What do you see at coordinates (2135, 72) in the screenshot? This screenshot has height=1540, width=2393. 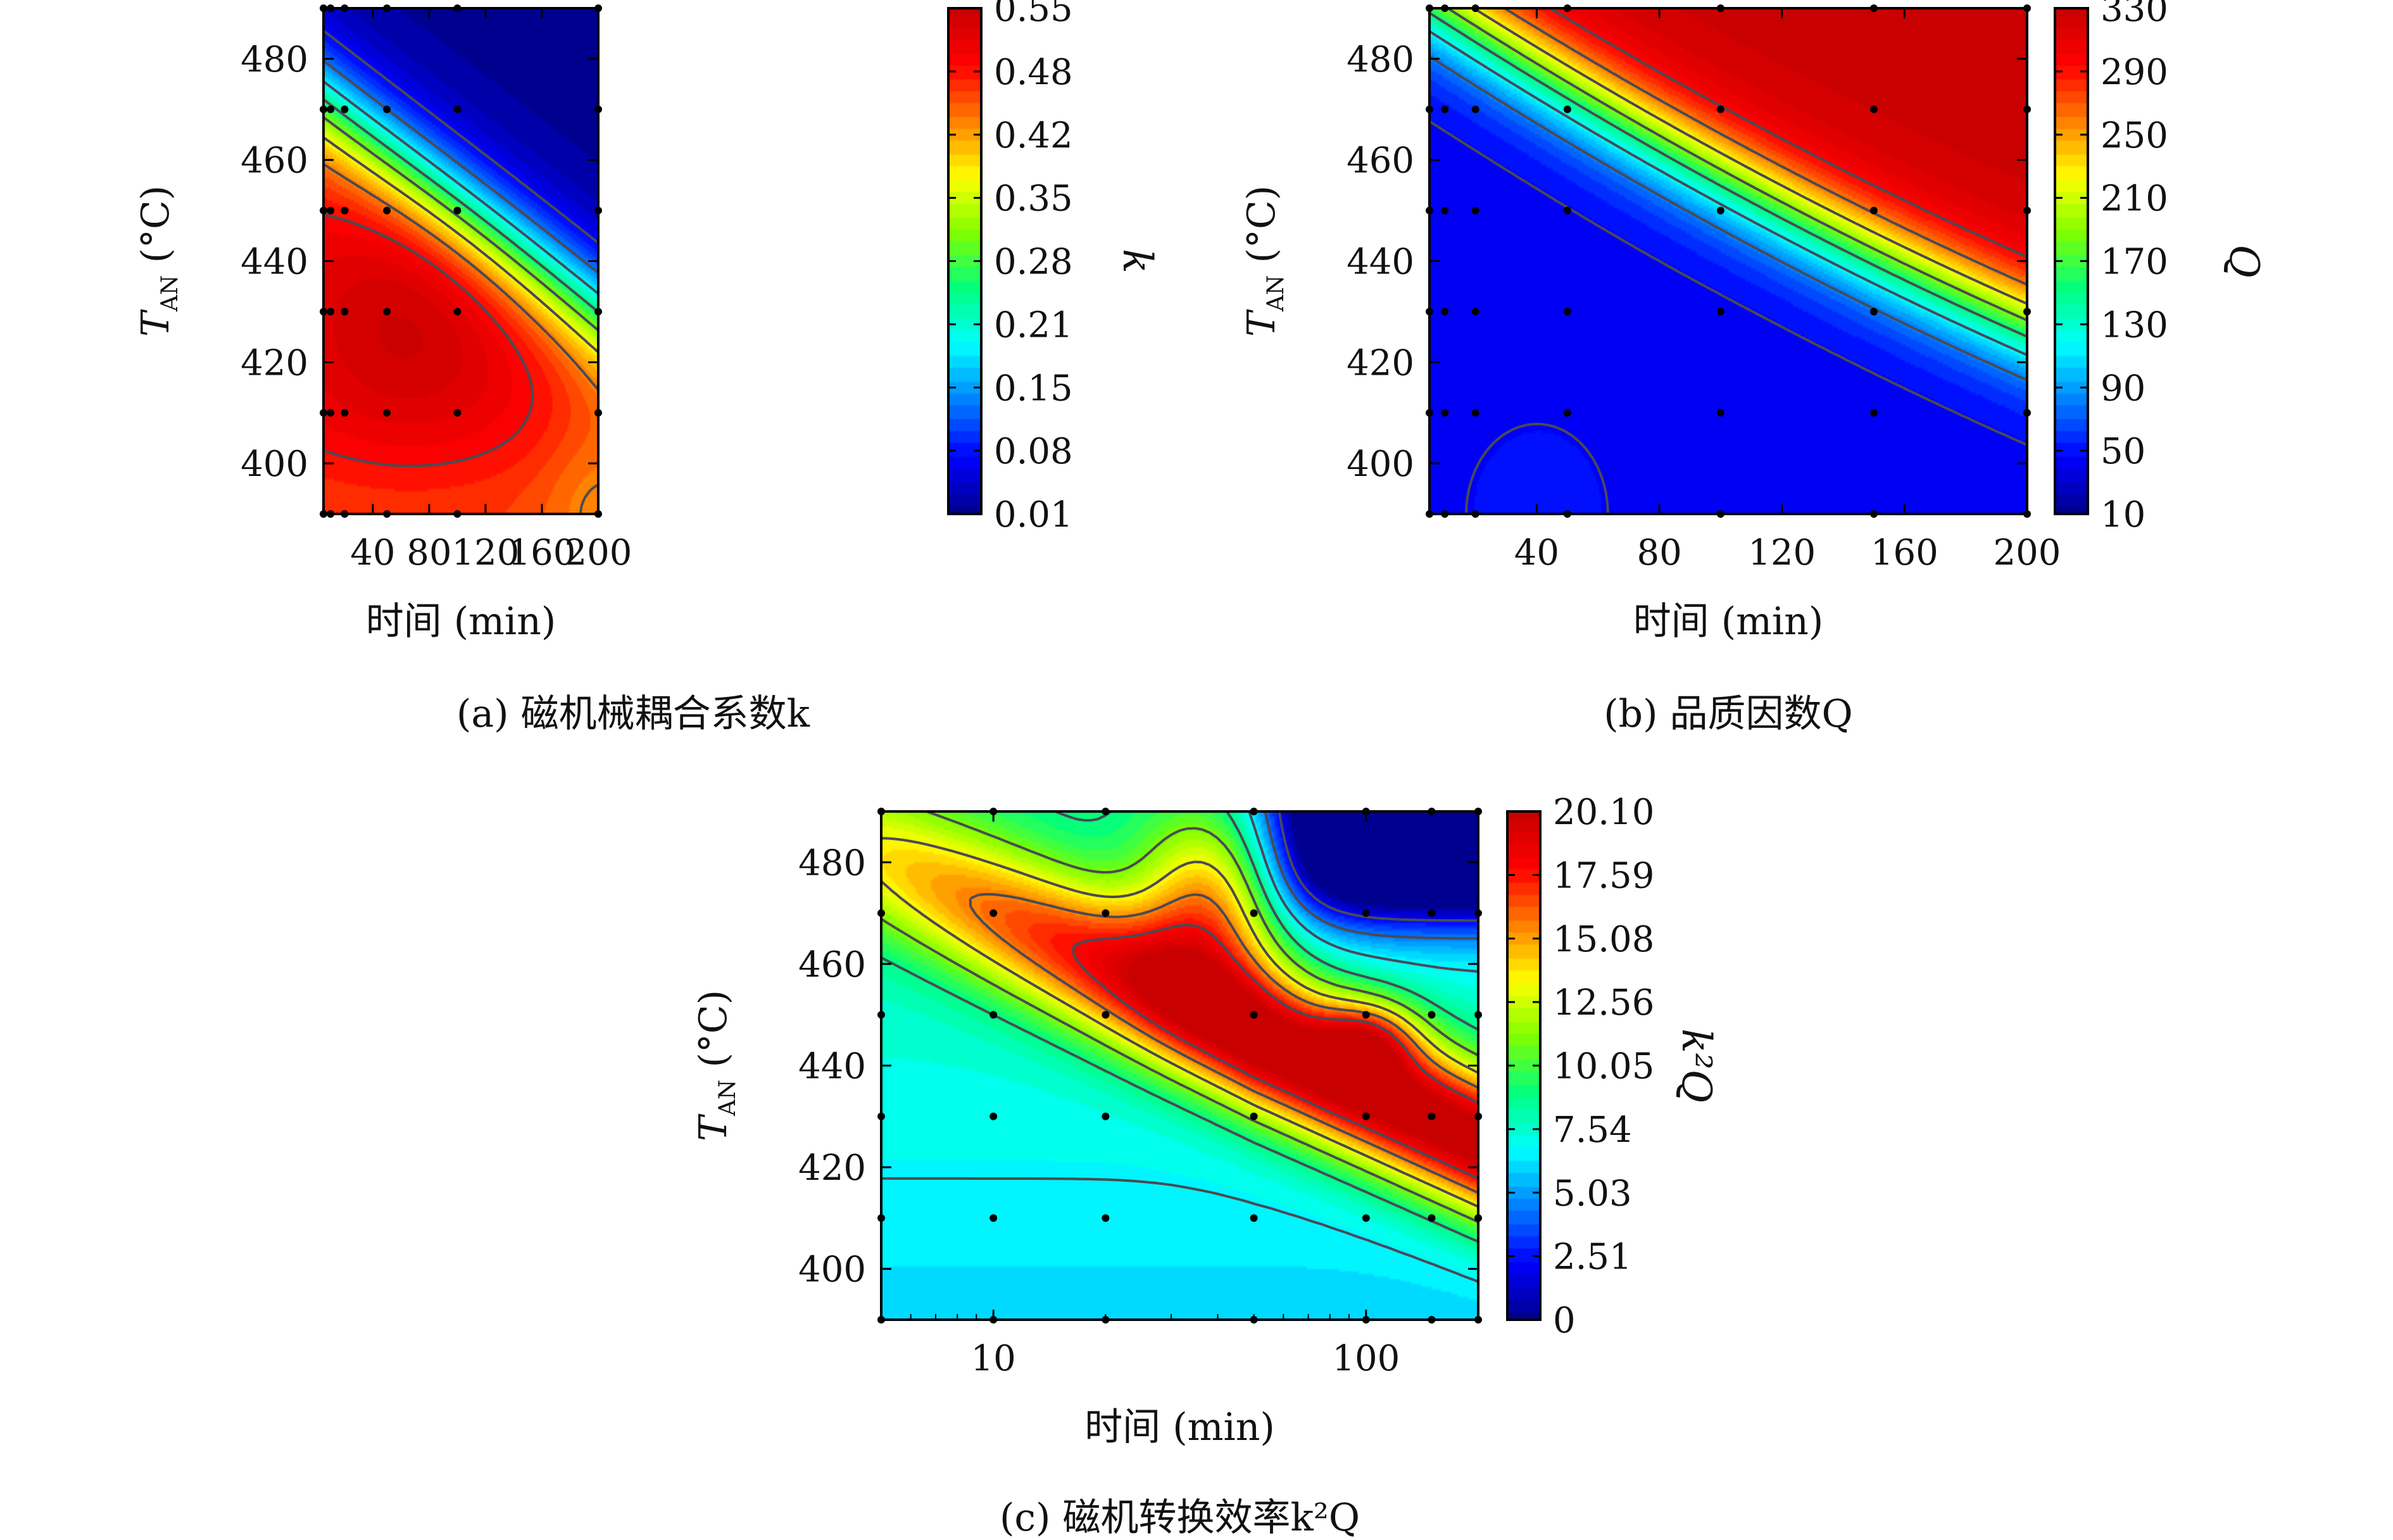 I see `colorbar-tick-label: 290` at bounding box center [2135, 72].